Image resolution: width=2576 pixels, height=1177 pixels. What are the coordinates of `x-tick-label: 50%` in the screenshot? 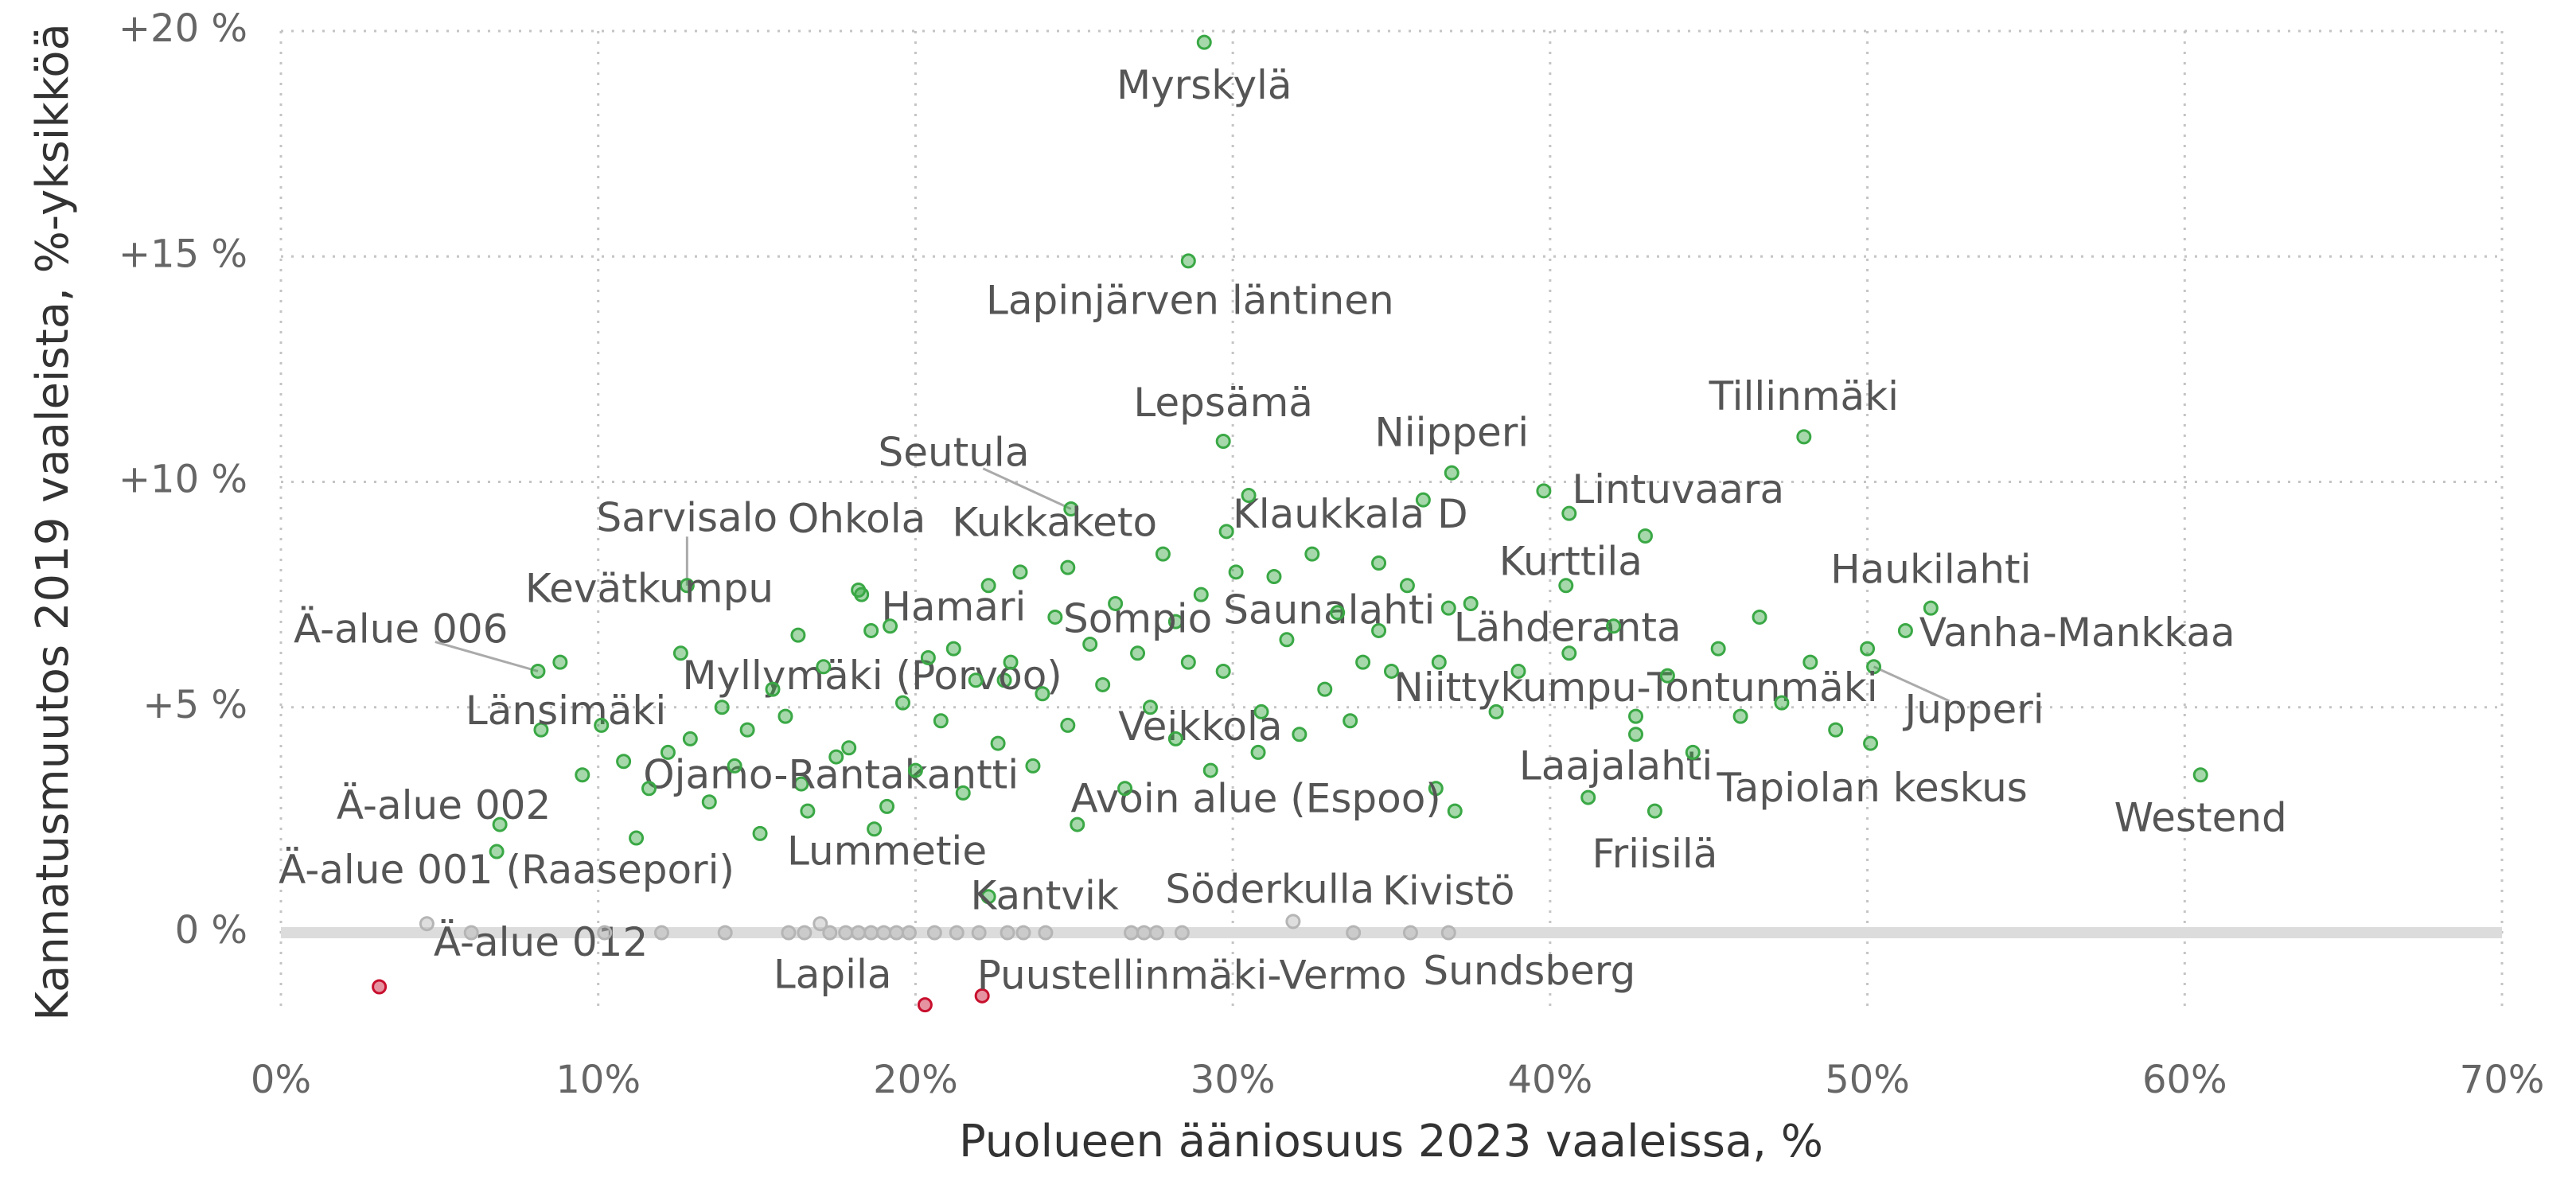 It's located at (1867, 1080).